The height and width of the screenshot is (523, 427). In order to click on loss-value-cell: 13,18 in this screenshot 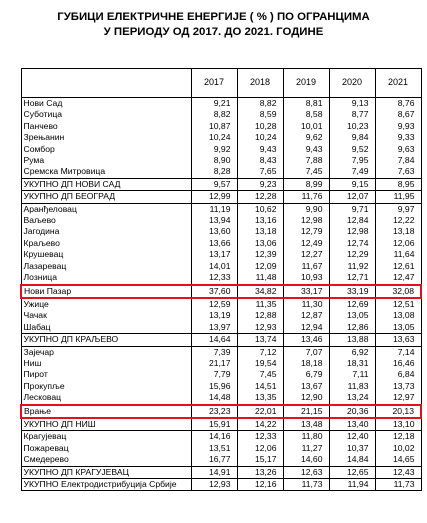, I will do `click(260, 232)`.